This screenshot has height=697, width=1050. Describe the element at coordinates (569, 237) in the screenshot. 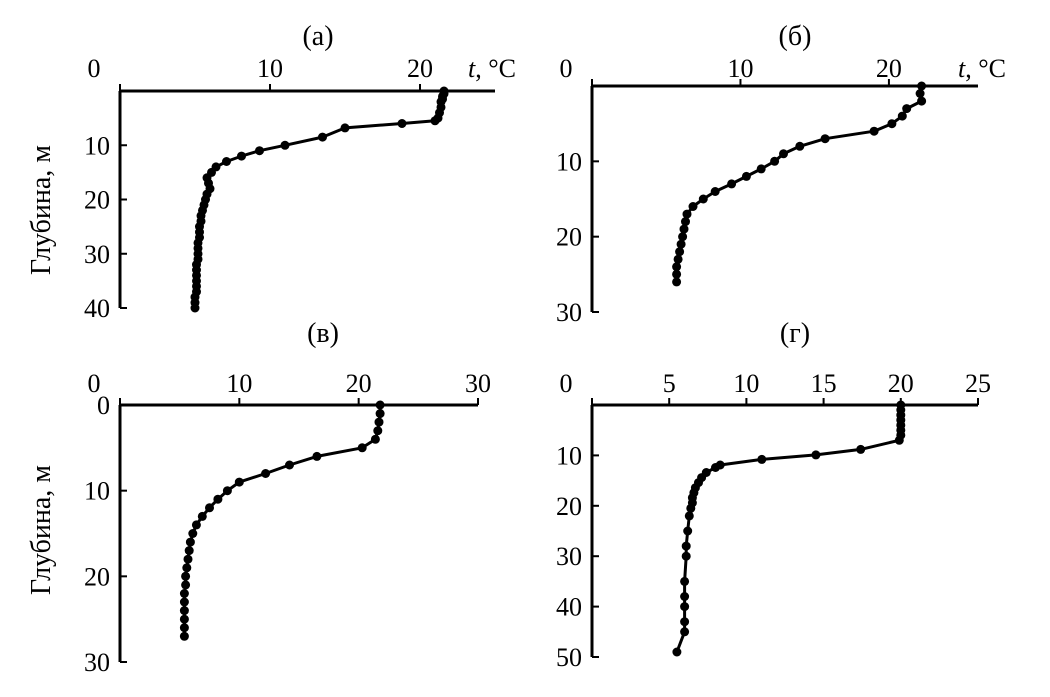

I see `y-tick-label: 20` at that location.